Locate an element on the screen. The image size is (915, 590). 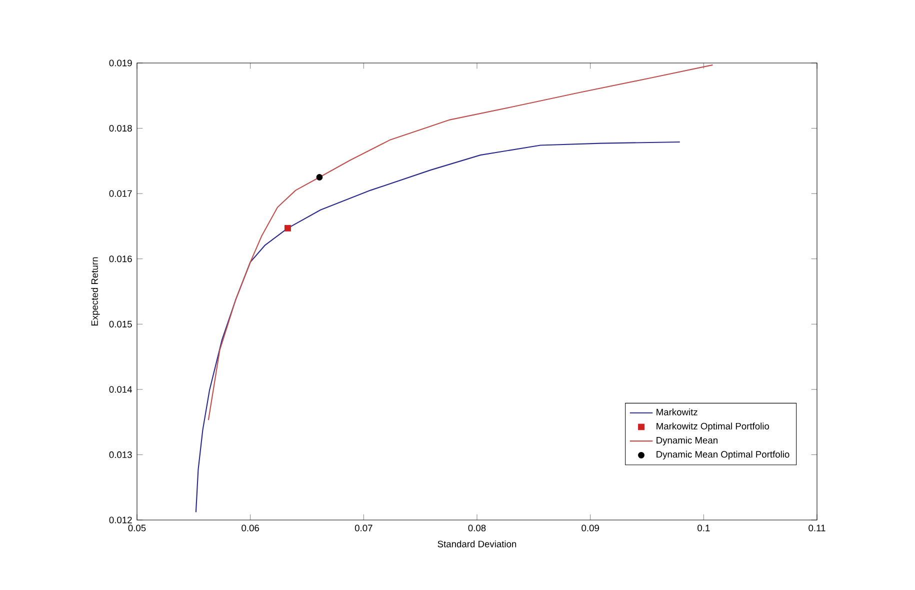
x-tick-label: 0.11 is located at coordinates (817, 528).